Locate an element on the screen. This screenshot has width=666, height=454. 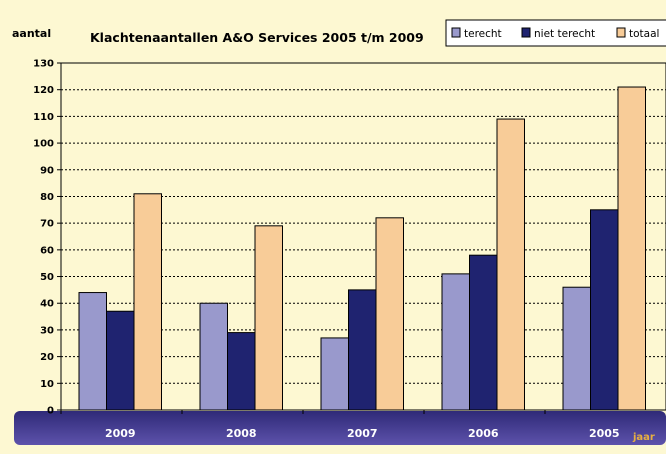
bar-niet-terecht-2008 is located at coordinates (241, 371).